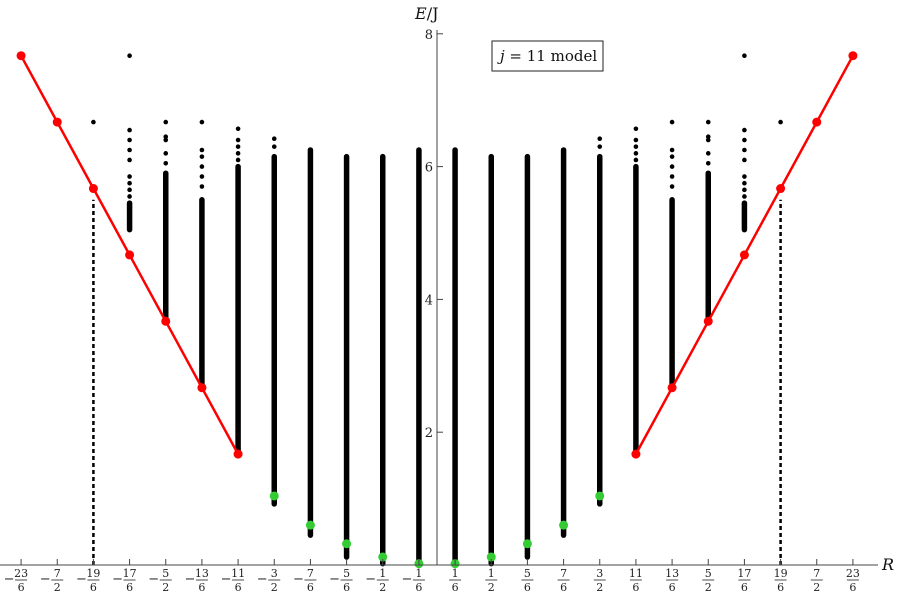  What do you see at coordinates (599, 573) in the screenshot?
I see `x-tick-numerator-16: 3` at bounding box center [599, 573].